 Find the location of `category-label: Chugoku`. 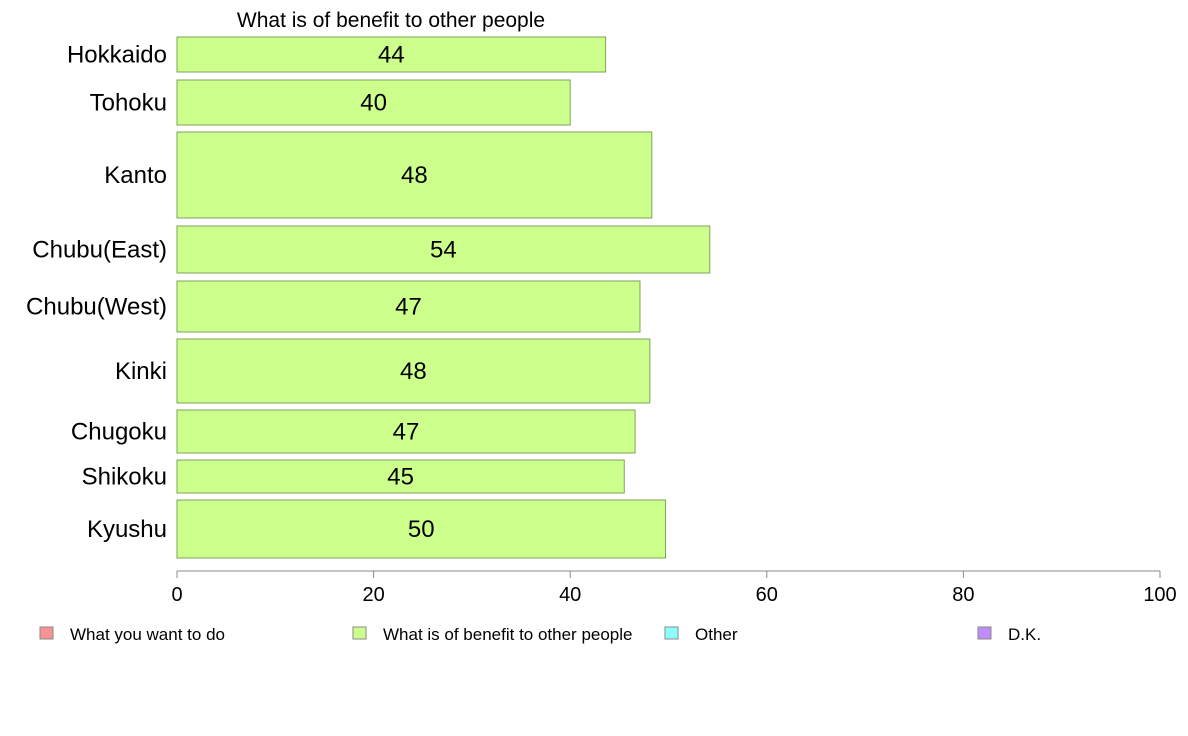

category-label: Chugoku is located at coordinates (119, 432).